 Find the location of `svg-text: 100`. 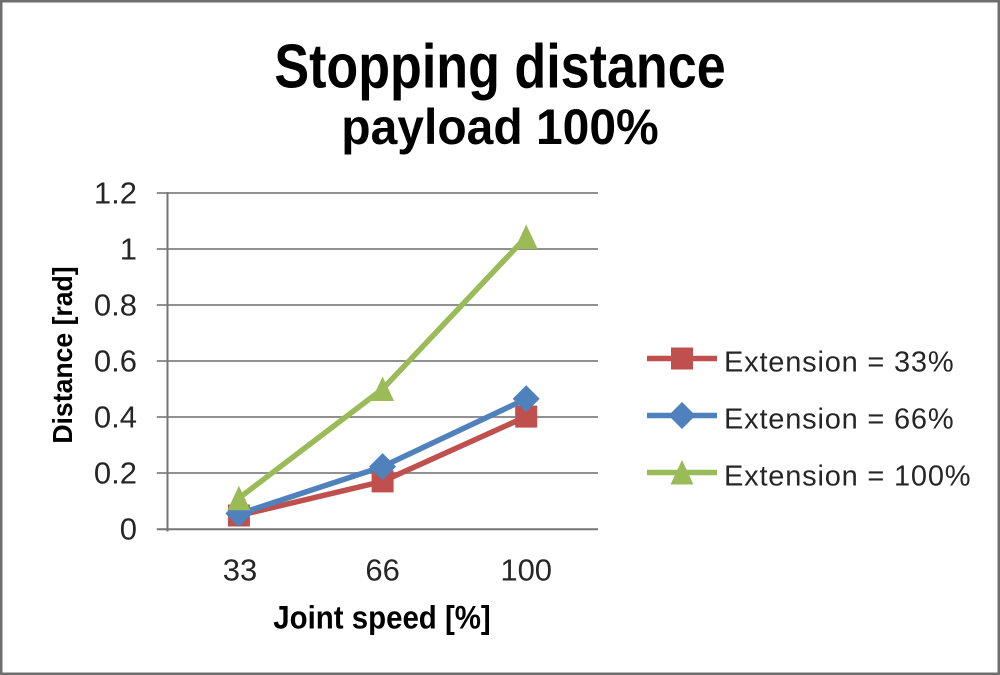

svg-text: 100 is located at coordinates (526, 570).